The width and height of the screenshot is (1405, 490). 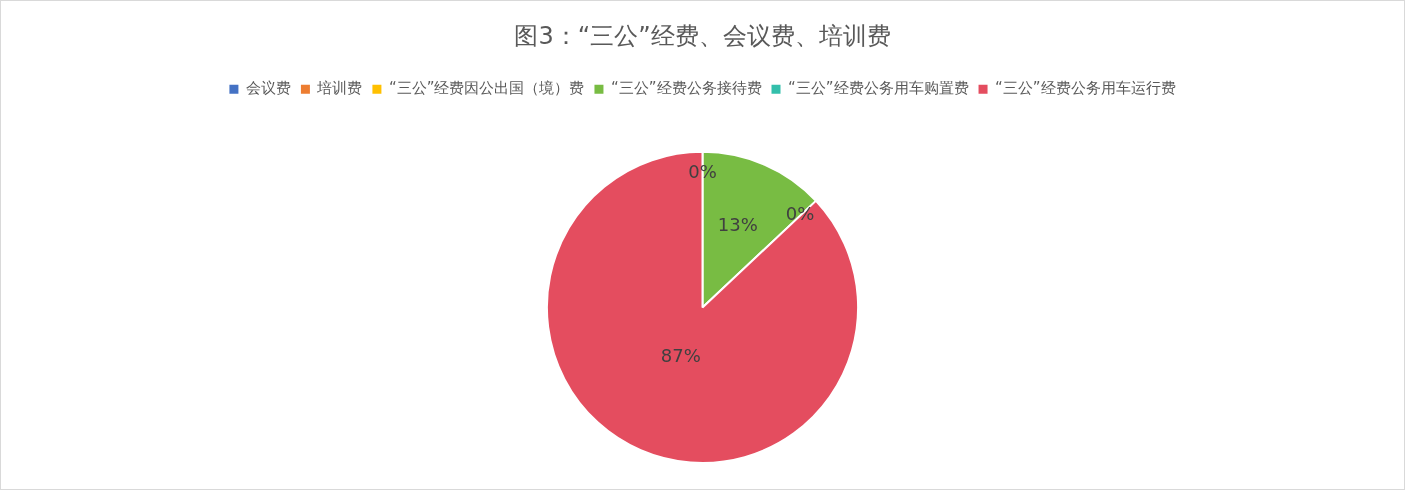 I want to click on chart-title: 图3：“三公”经费、会议费、培训费, so click(x=702, y=35).